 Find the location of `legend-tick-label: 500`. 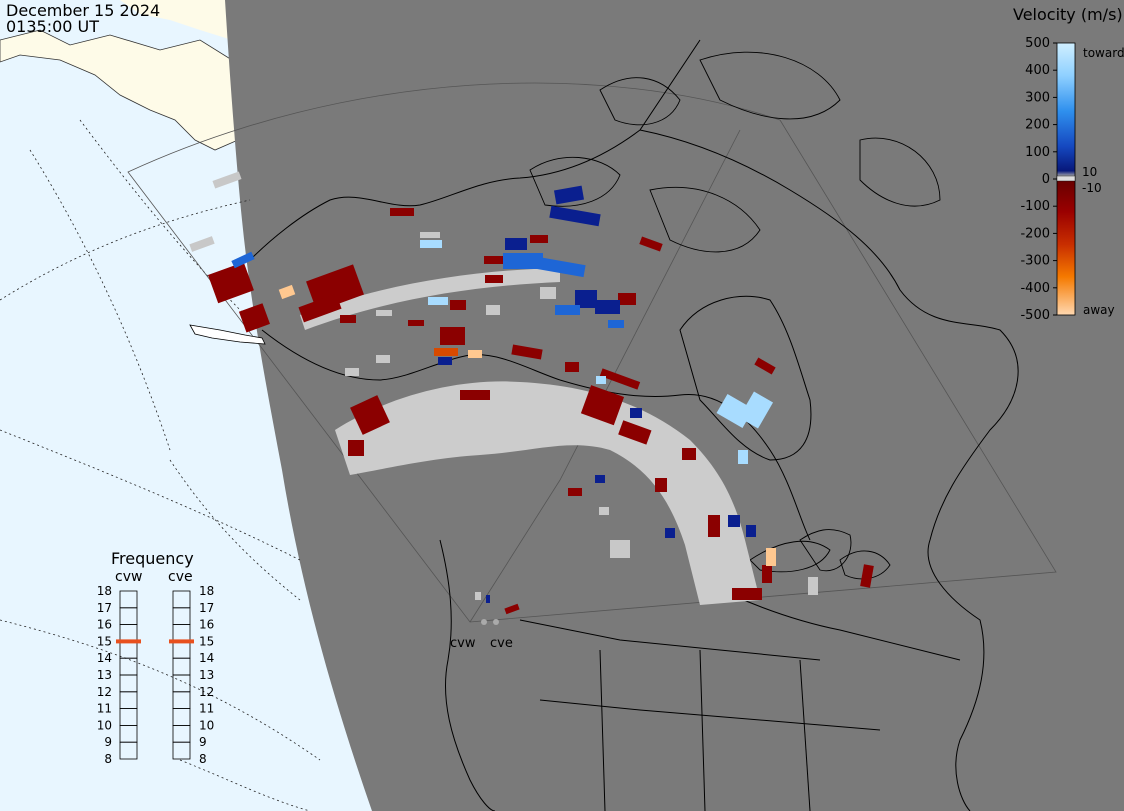

legend-tick-label: 500 is located at coordinates (1037, 43).